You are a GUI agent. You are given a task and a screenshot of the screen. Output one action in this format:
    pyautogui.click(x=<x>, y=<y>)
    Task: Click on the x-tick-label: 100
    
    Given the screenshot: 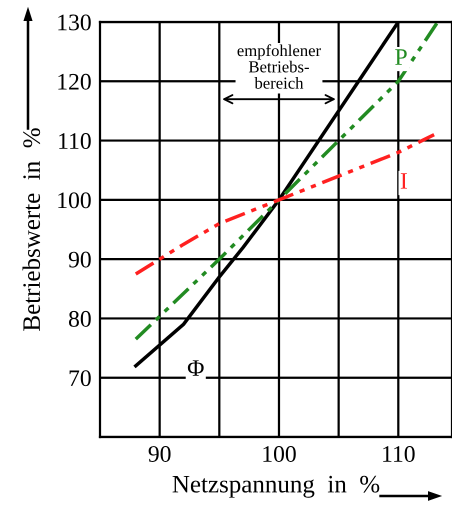 What is the action you would take?
    pyautogui.click(x=279, y=454)
    